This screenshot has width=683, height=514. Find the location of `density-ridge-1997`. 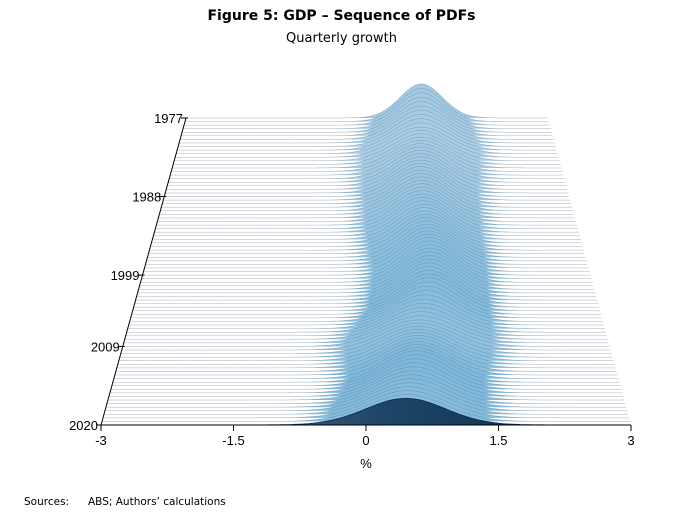

density-ridge-1997 is located at coordinates (366, 244).